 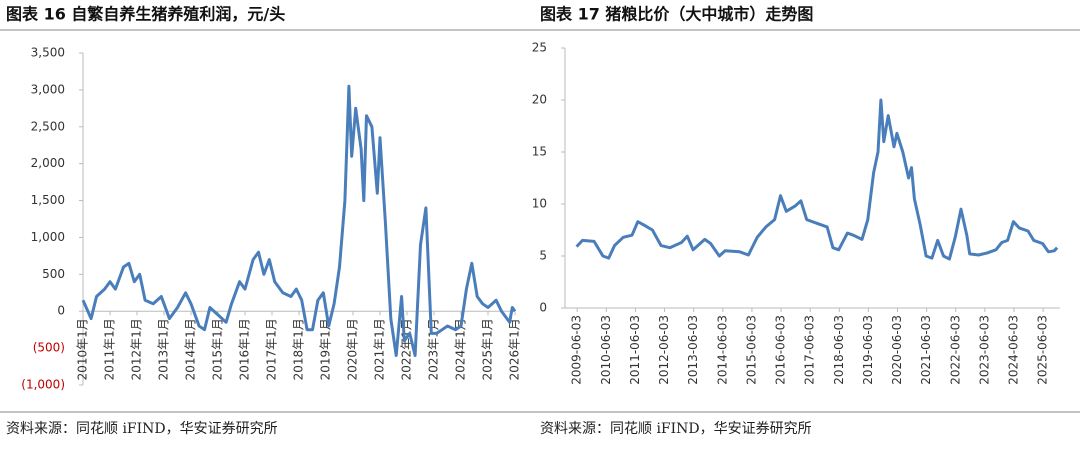 What do you see at coordinates (539, 48) in the screenshot?
I see `y-tick-label: 25` at bounding box center [539, 48].